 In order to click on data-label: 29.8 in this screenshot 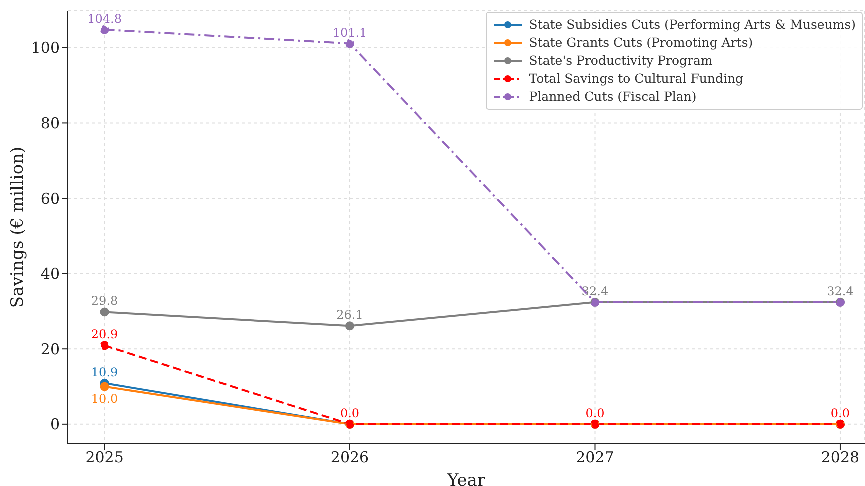, I will do `click(104, 301)`.